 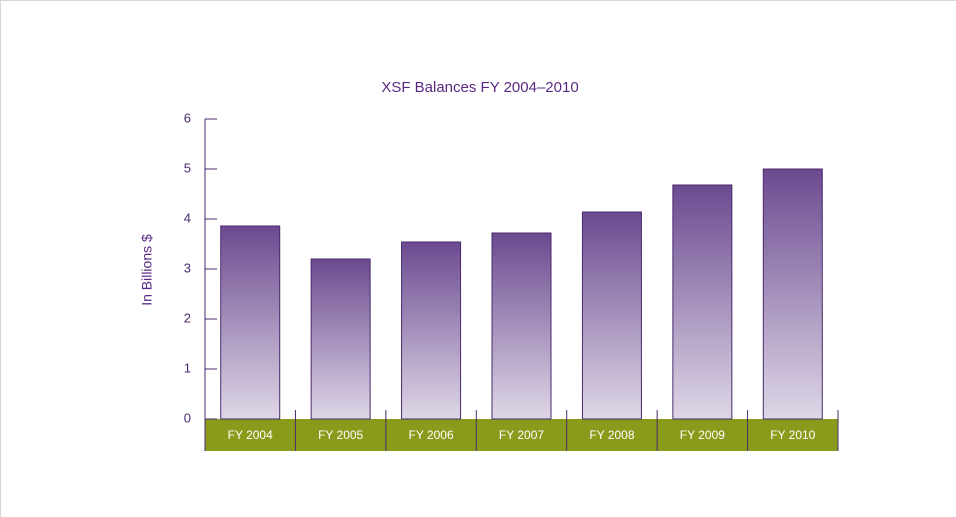 I want to click on y-tick-label: 5, so click(x=187, y=167).